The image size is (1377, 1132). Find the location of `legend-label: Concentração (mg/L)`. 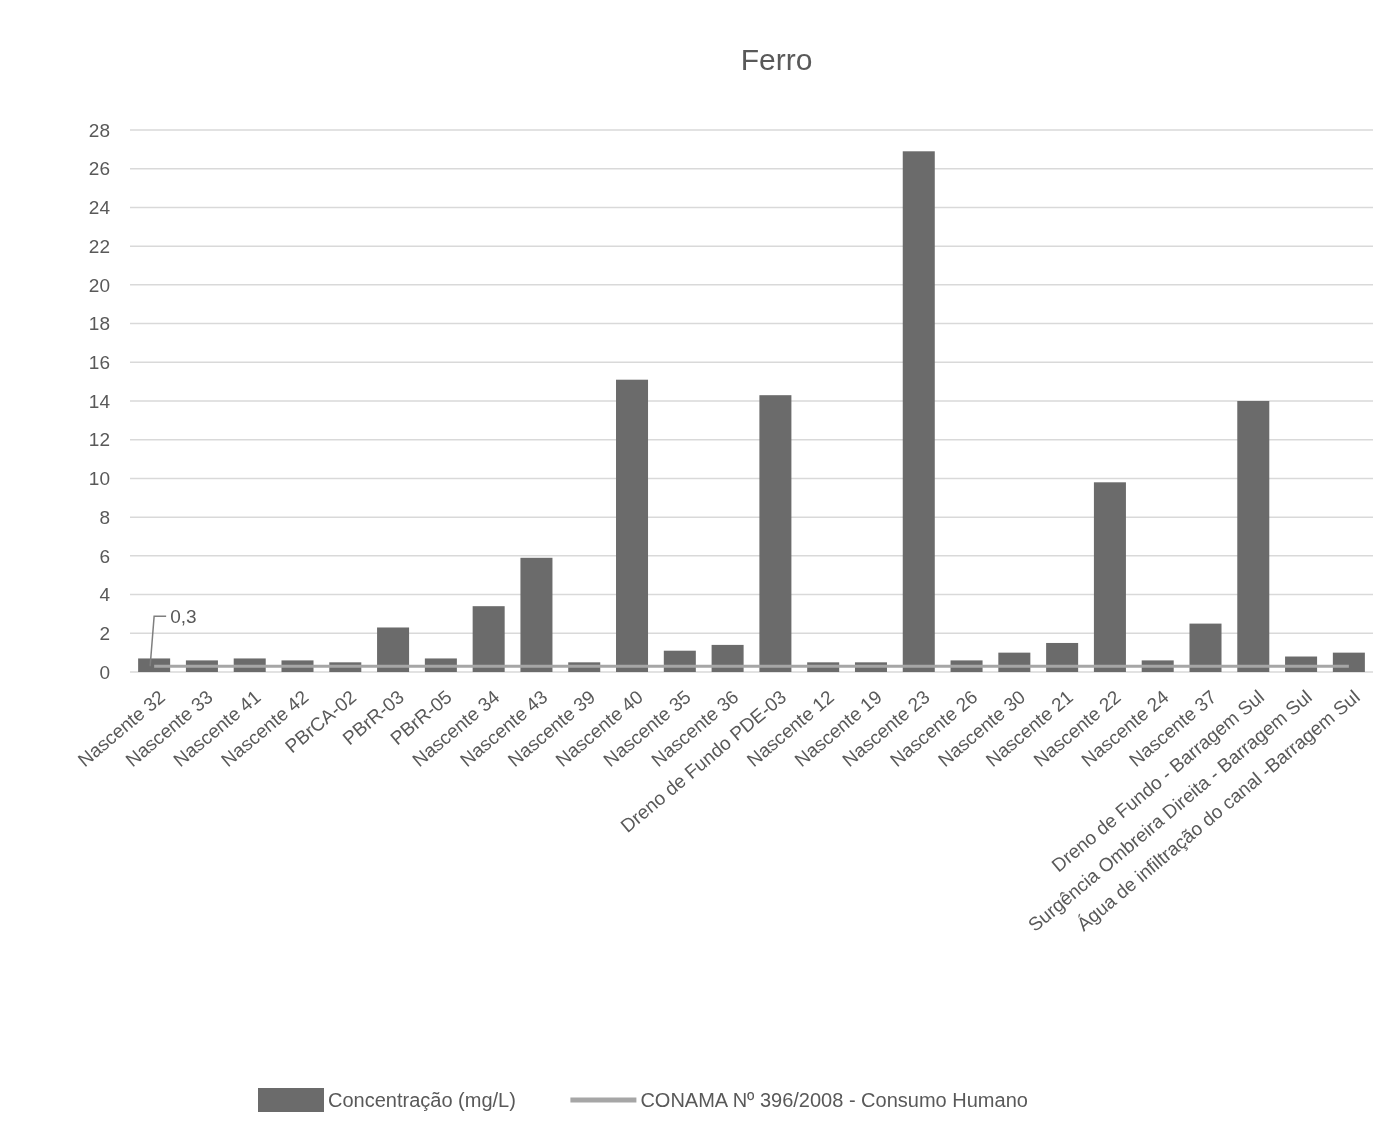

legend-label: Concentração (mg/L) is located at coordinates (422, 1100).